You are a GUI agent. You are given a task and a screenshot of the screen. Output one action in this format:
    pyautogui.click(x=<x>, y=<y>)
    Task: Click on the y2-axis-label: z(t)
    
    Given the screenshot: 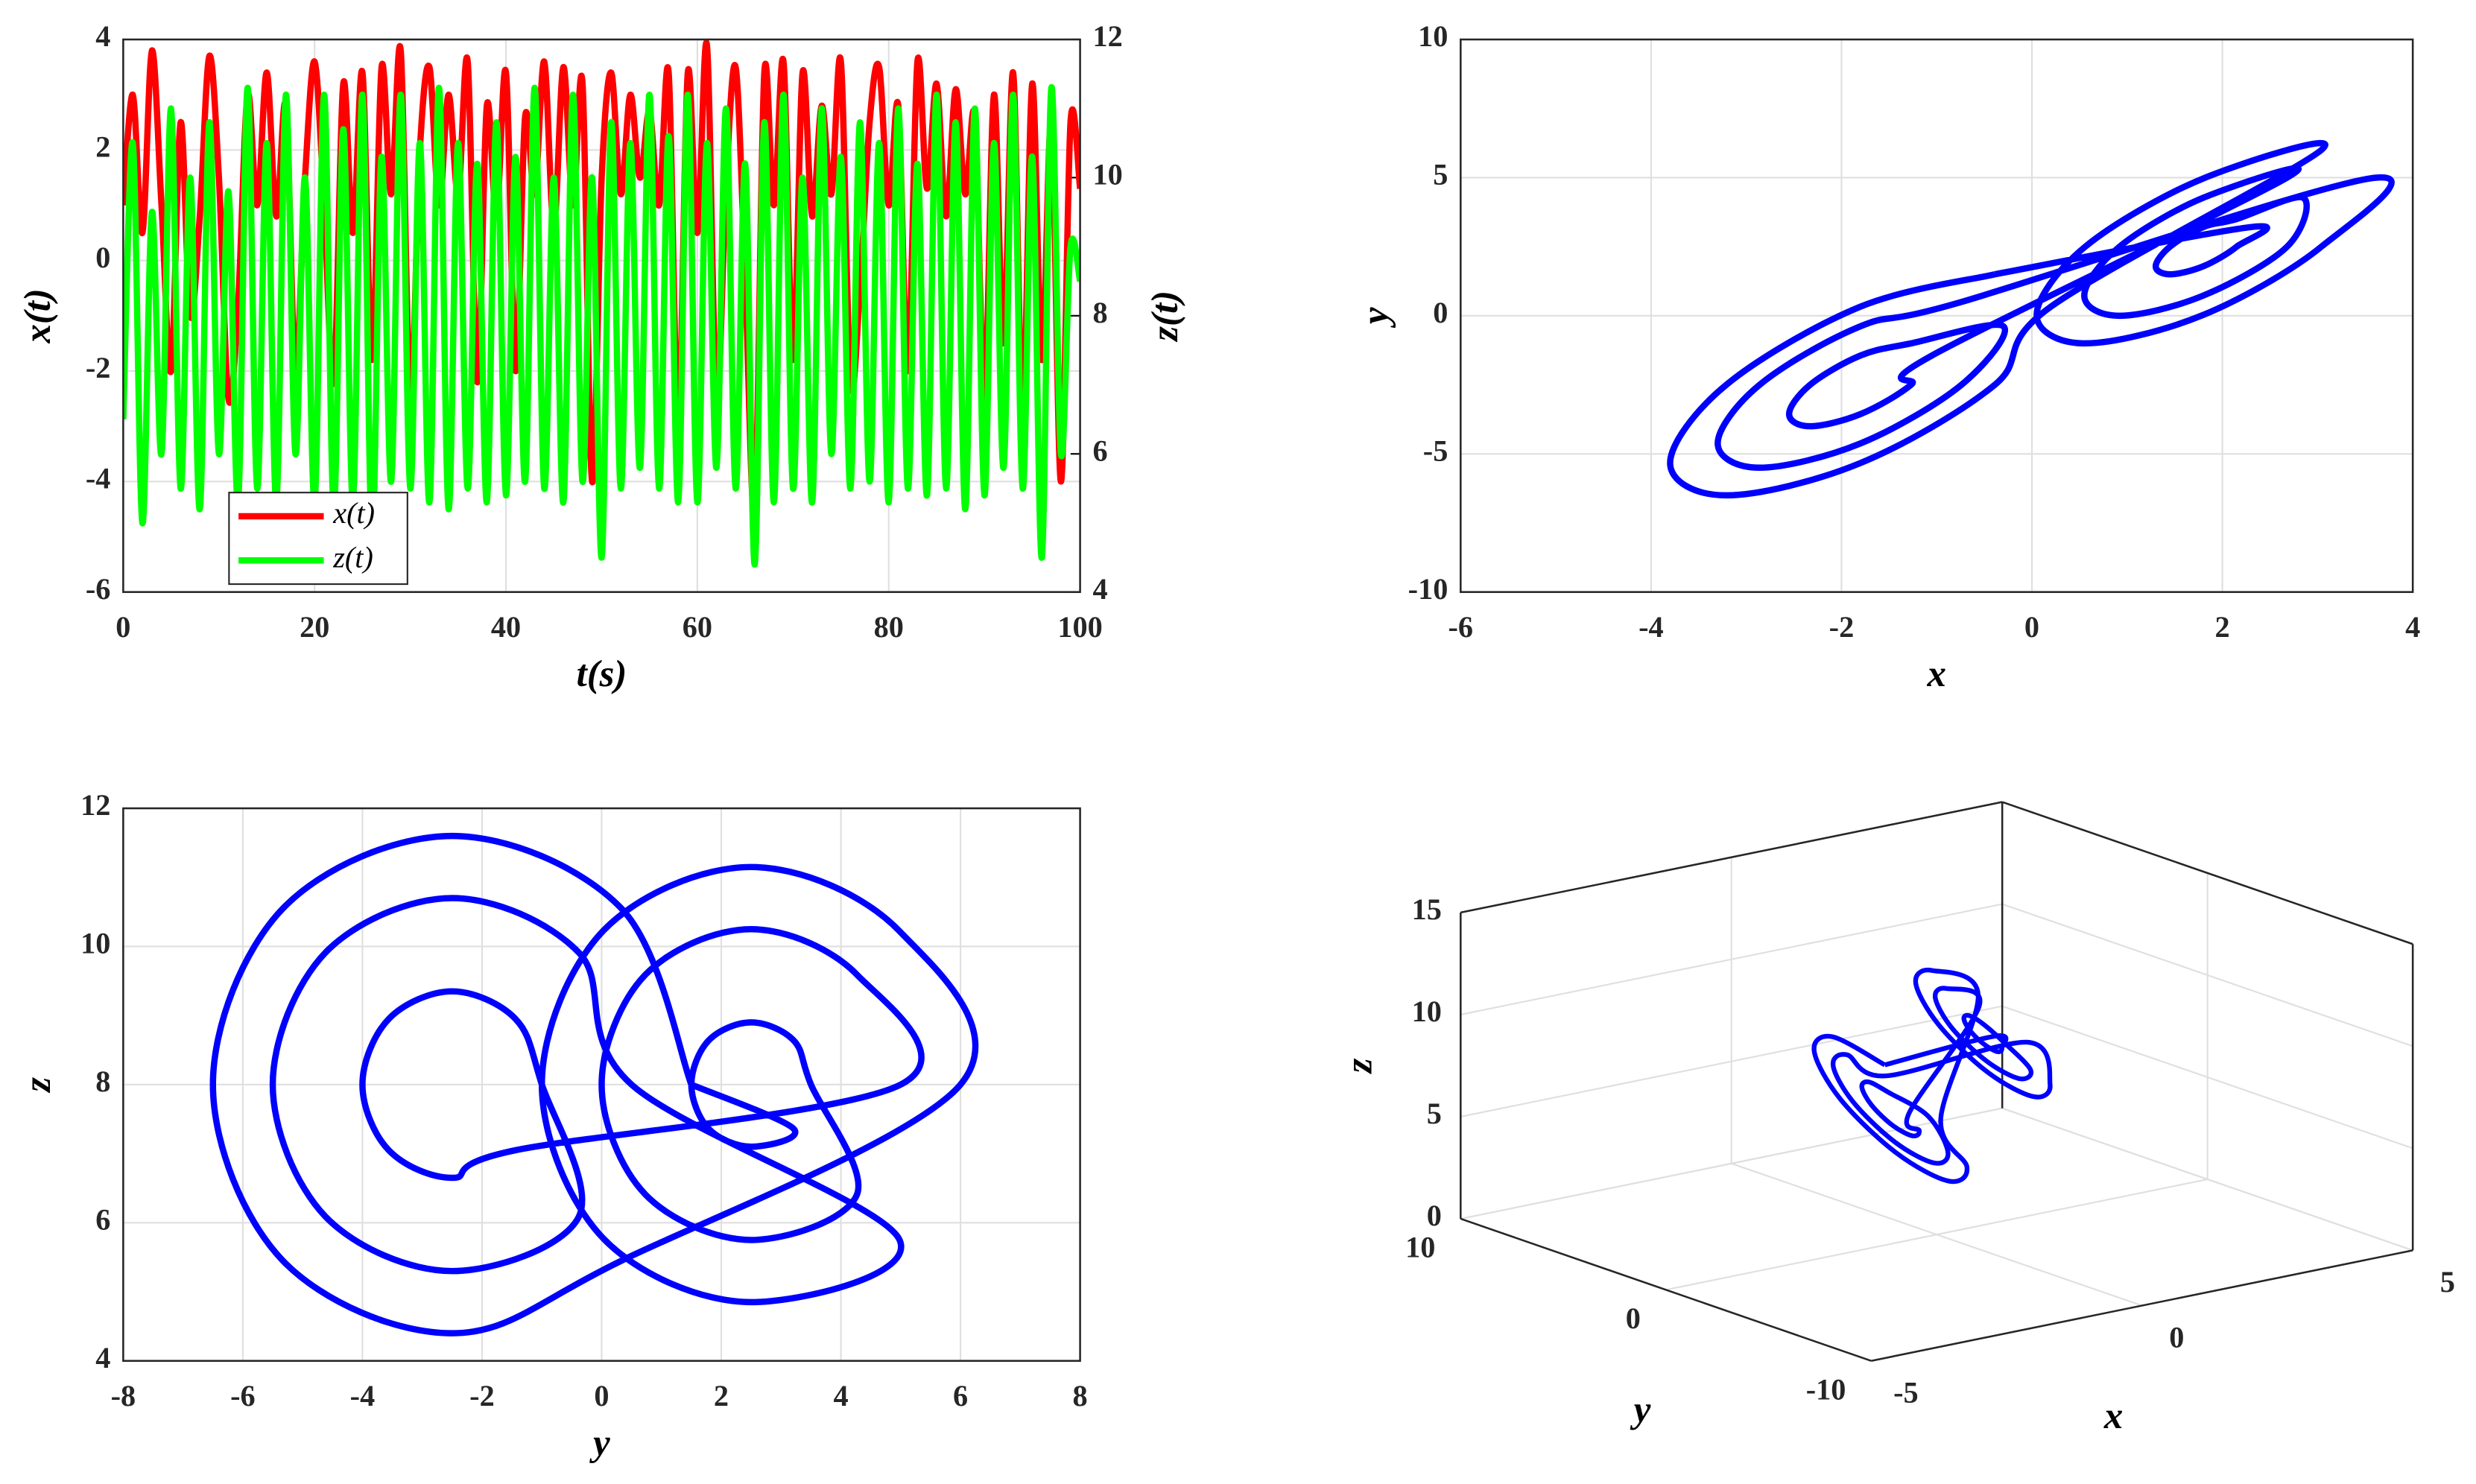 What is the action you would take?
    pyautogui.click(x=1164, y=317)
    